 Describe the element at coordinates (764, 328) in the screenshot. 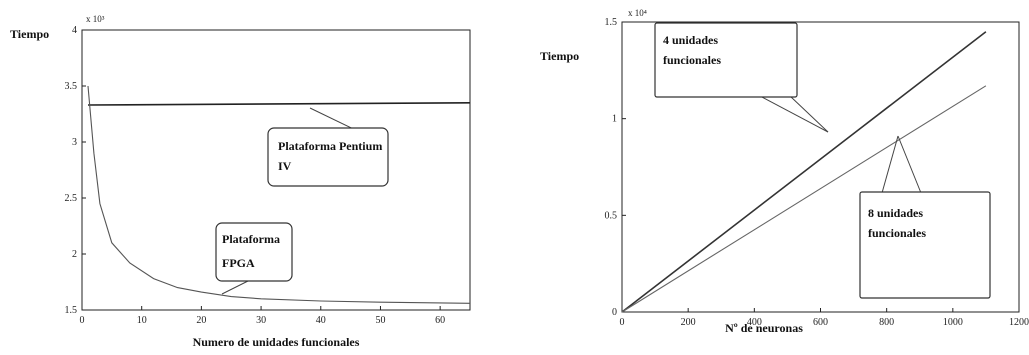

I see `x-axis-label-right: Nº de neuronas` at that location.